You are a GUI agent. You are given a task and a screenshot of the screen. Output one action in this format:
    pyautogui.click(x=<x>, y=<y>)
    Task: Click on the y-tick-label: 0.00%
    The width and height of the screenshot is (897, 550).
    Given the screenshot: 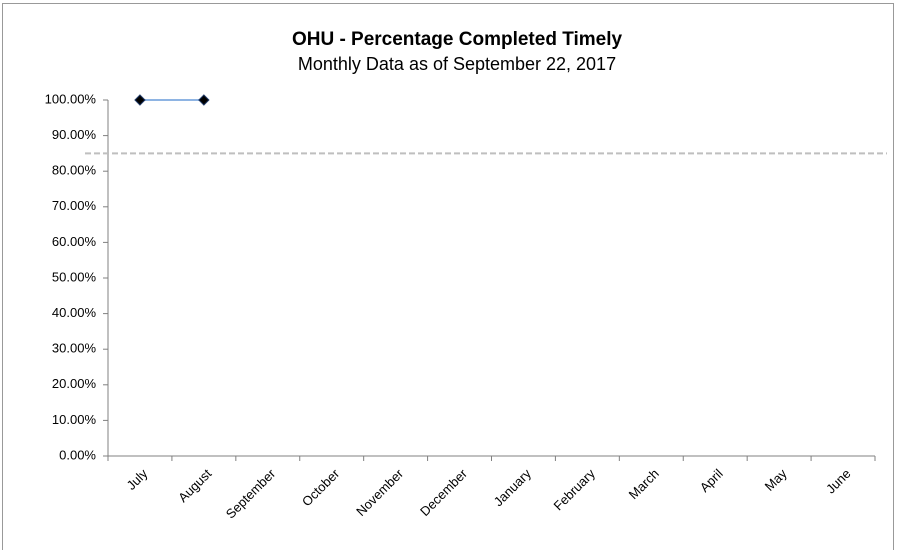 What is the action you would take?
    pyautogui.click(x=77, y=454)
    